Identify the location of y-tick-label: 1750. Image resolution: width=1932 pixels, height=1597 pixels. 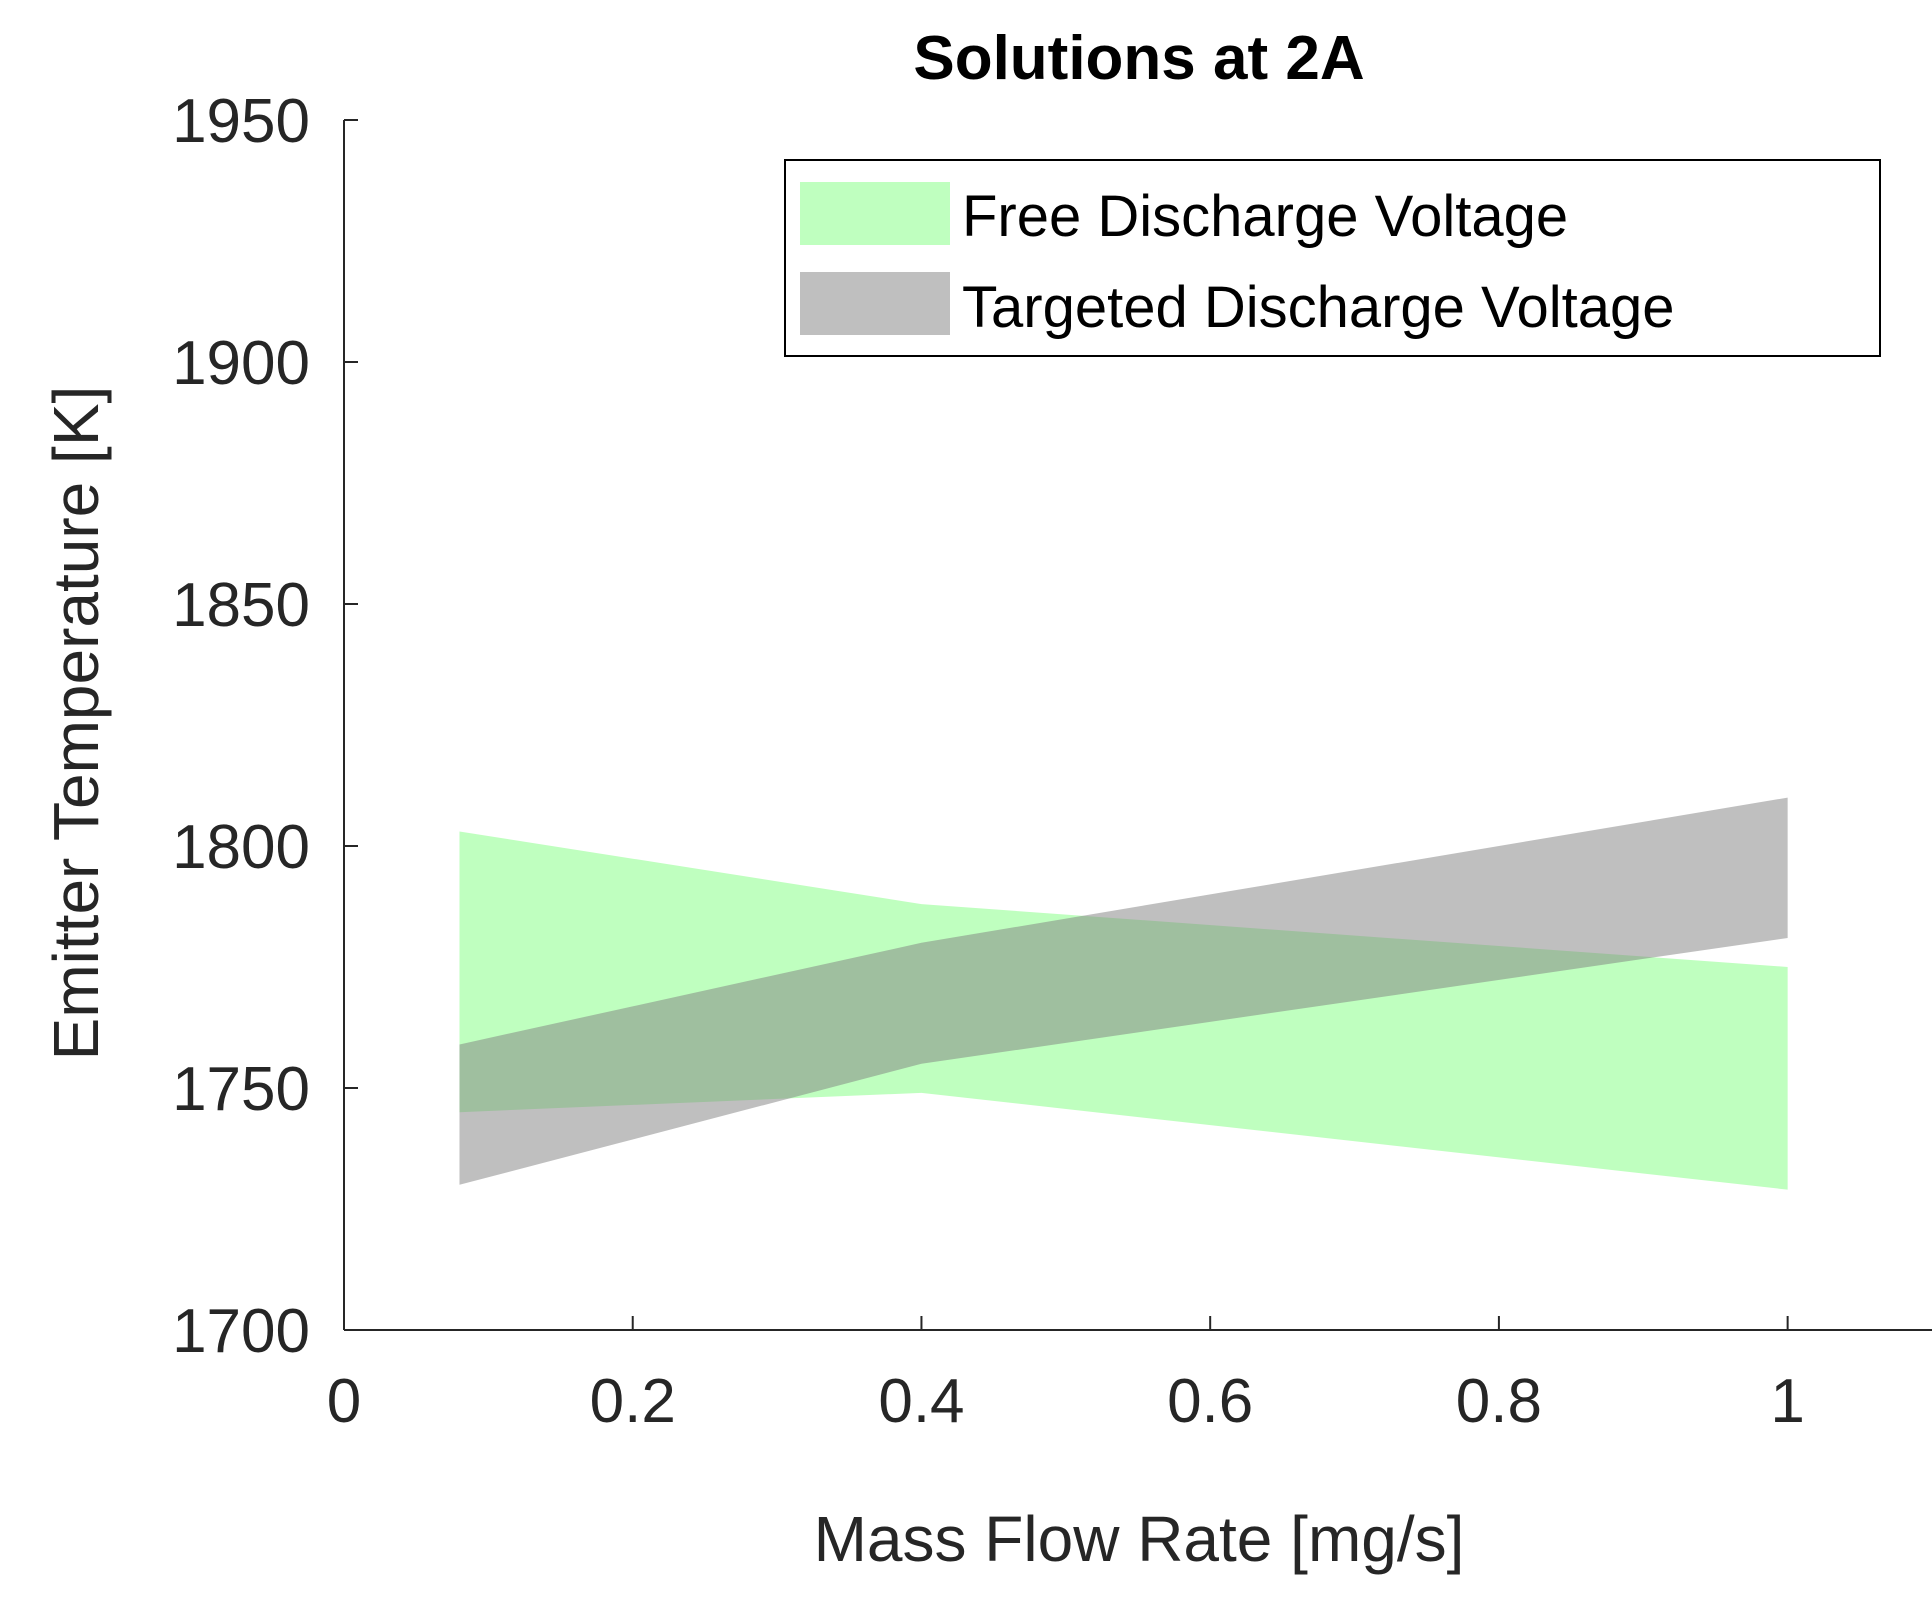
(241, 1089).